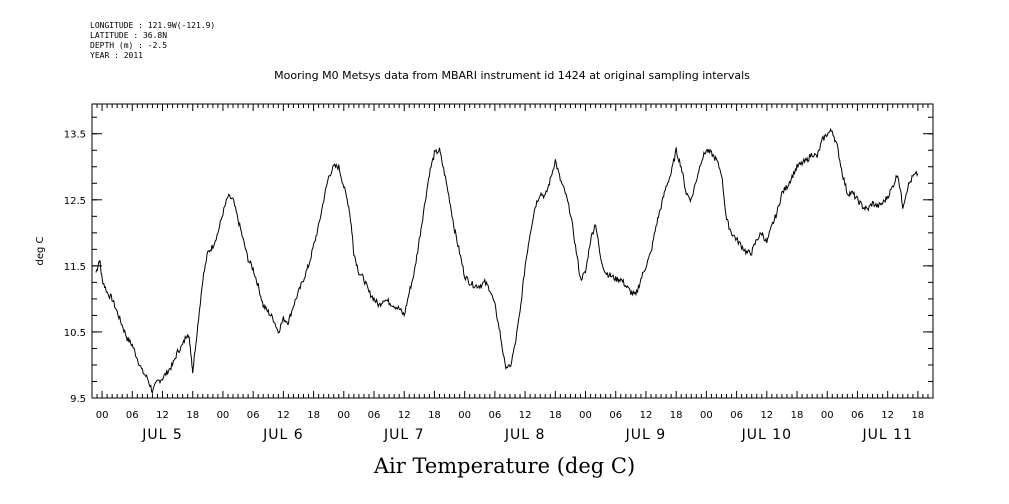 The image size is (1009, 504). What do you see at coordinates (129, 35) in the screenshot?
I see `latitude-label: LATITUDE : 36.8N` at bounding box center [129, 35].